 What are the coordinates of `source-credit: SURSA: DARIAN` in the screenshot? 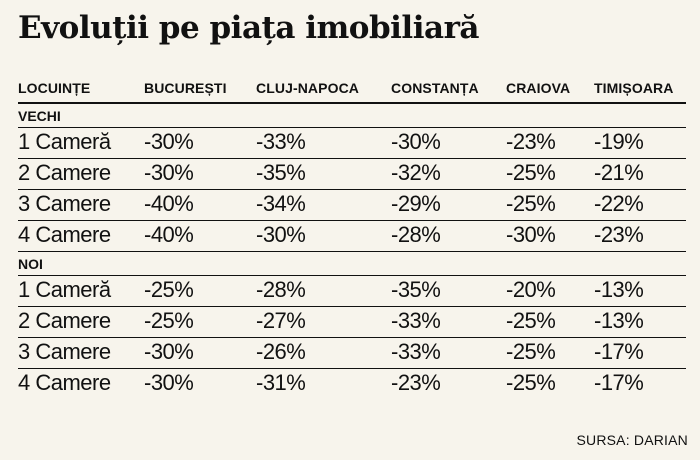 It's located at (632, 440).